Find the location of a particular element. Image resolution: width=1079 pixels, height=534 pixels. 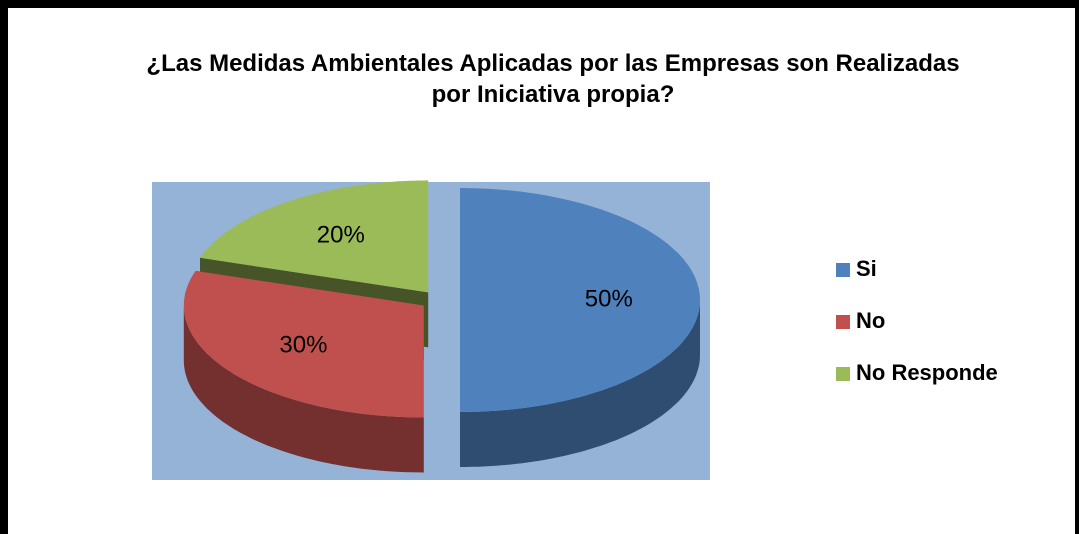

data-label: 30% is located at coordinates (303, 345).